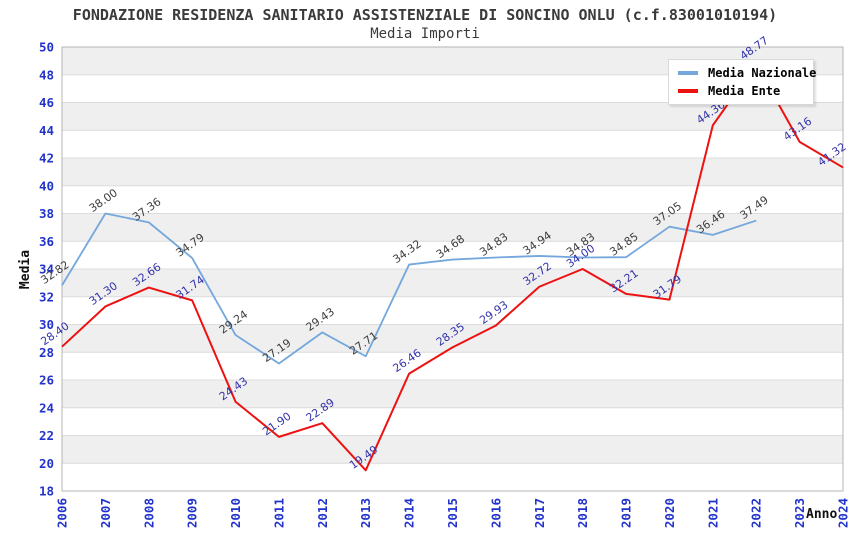 This screenshot has width=850, height=550. I want to click on svg-text: 2014, so click(409, 513).